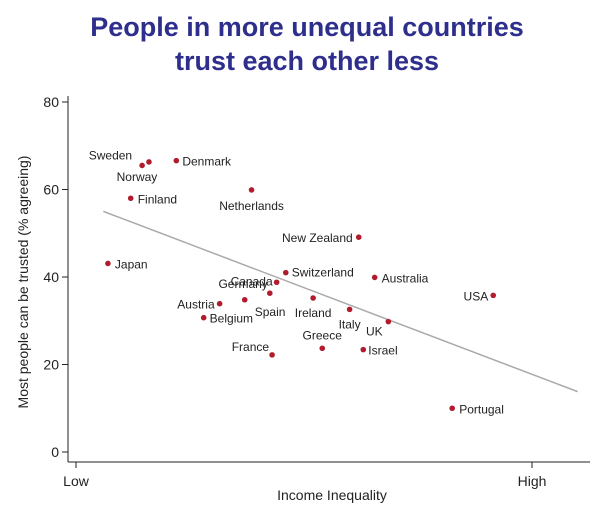 The height and width of the screenshot is (513, 614). Describe the element at coordinates (231, 319) in the screenshot. I see `point-label-belgium: Belgium` at that location.